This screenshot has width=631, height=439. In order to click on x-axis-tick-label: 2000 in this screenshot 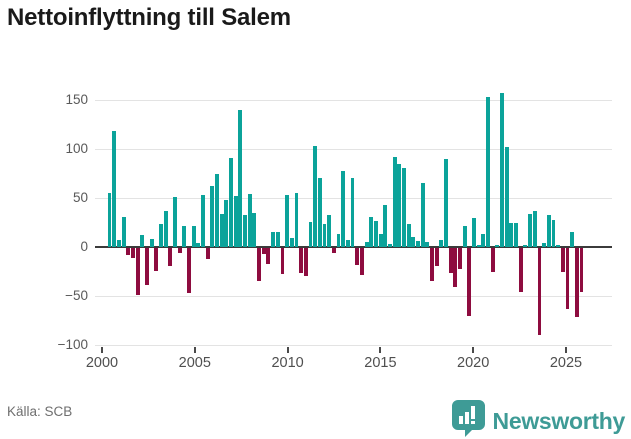, I will do `click(102, 363)`.